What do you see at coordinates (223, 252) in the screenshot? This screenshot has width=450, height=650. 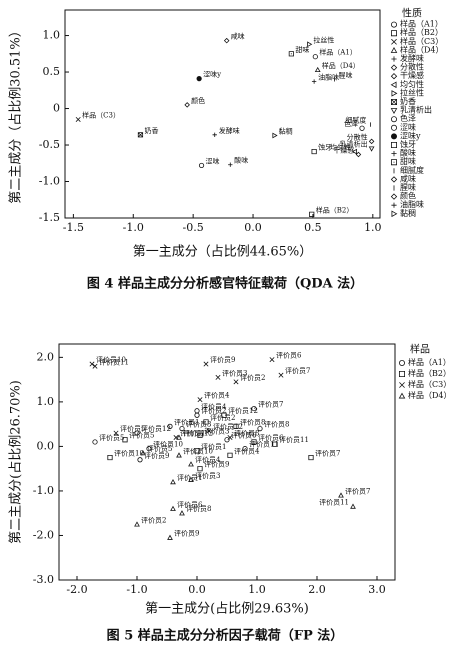 I see `x-axis-label: 第一主成分（占比例44.65%）` at bounding box center [223, 252].